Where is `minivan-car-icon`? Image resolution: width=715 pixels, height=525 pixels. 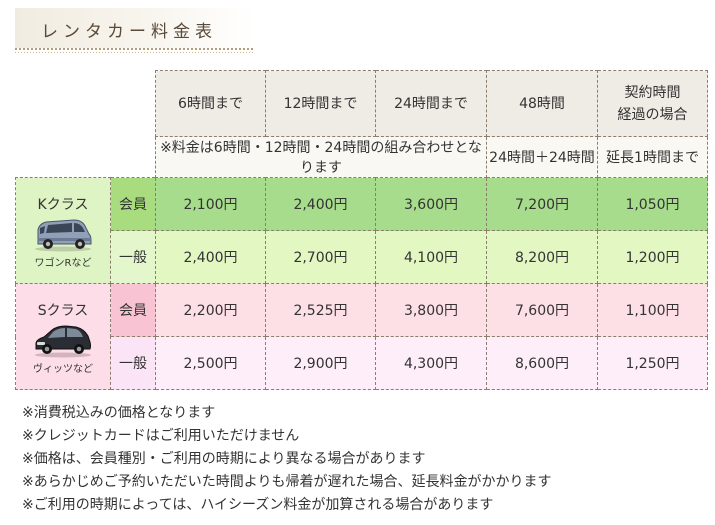 minivan-car-icon is located at coordinates (63, 235).